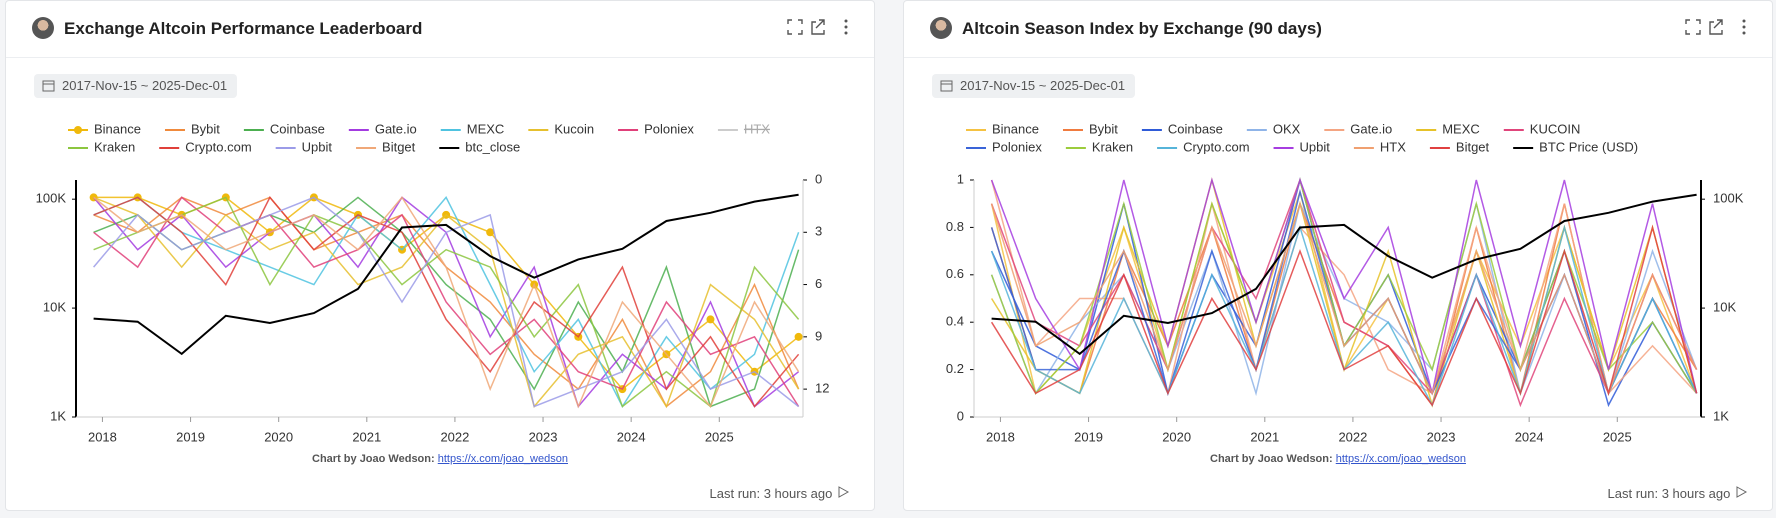 This screenshot has width=1776, height=518. What do you see at coordinates (1588, 146) in the screenshot?
I see `legend-label: BTC Price (USD)` at bounding box center [1588, 146].